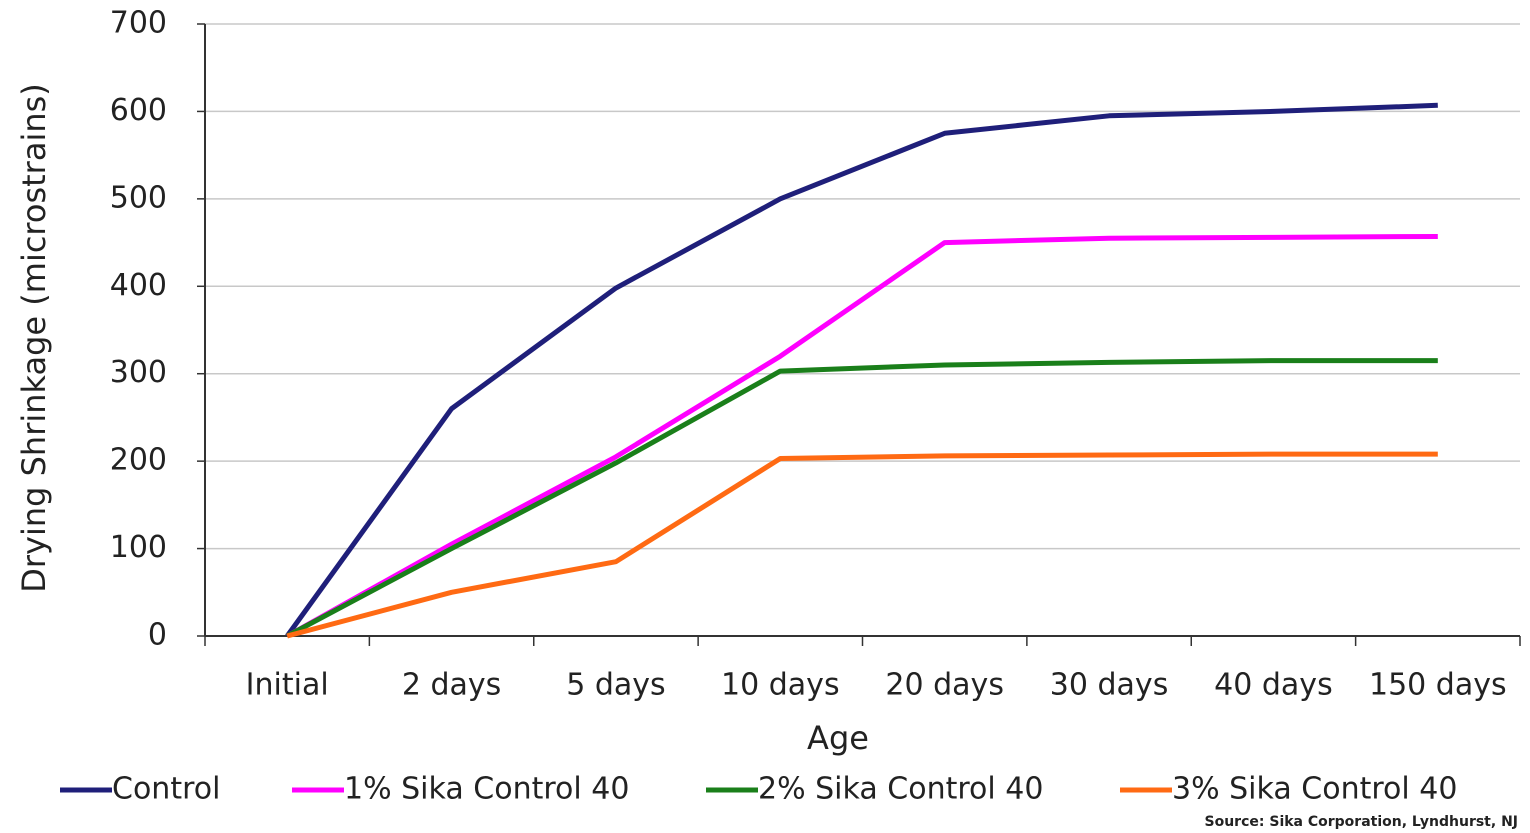 The width and height of the screenshot is (1530, 833). I want to click on x-tick-label: 20 days, so click(944, 685).